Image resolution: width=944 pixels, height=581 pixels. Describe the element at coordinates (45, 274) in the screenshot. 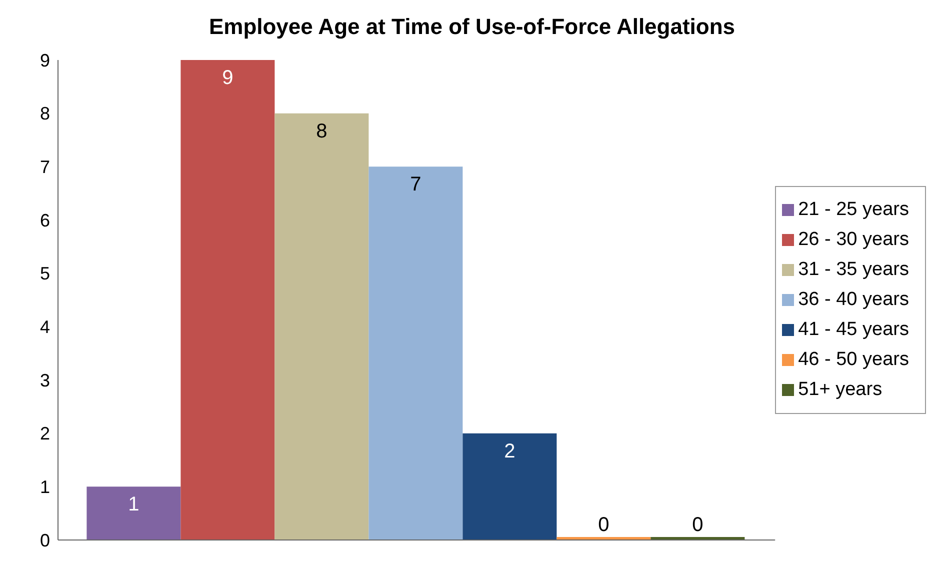

I see `y-tick-label: 5` at that location.